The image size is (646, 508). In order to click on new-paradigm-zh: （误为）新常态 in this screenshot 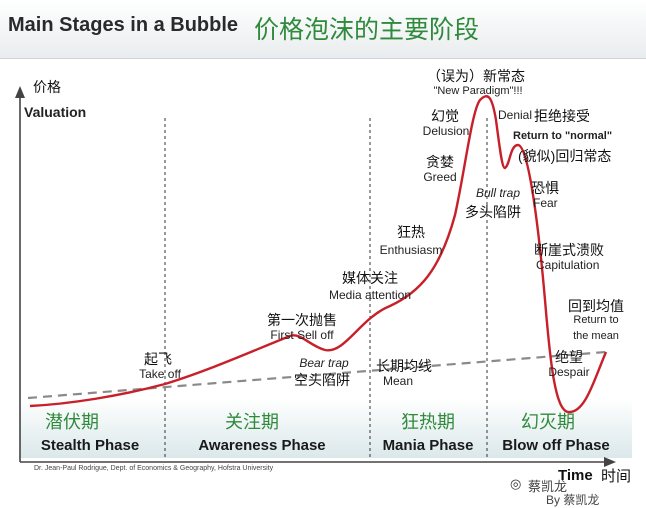, I will do `click(476, 76)`.